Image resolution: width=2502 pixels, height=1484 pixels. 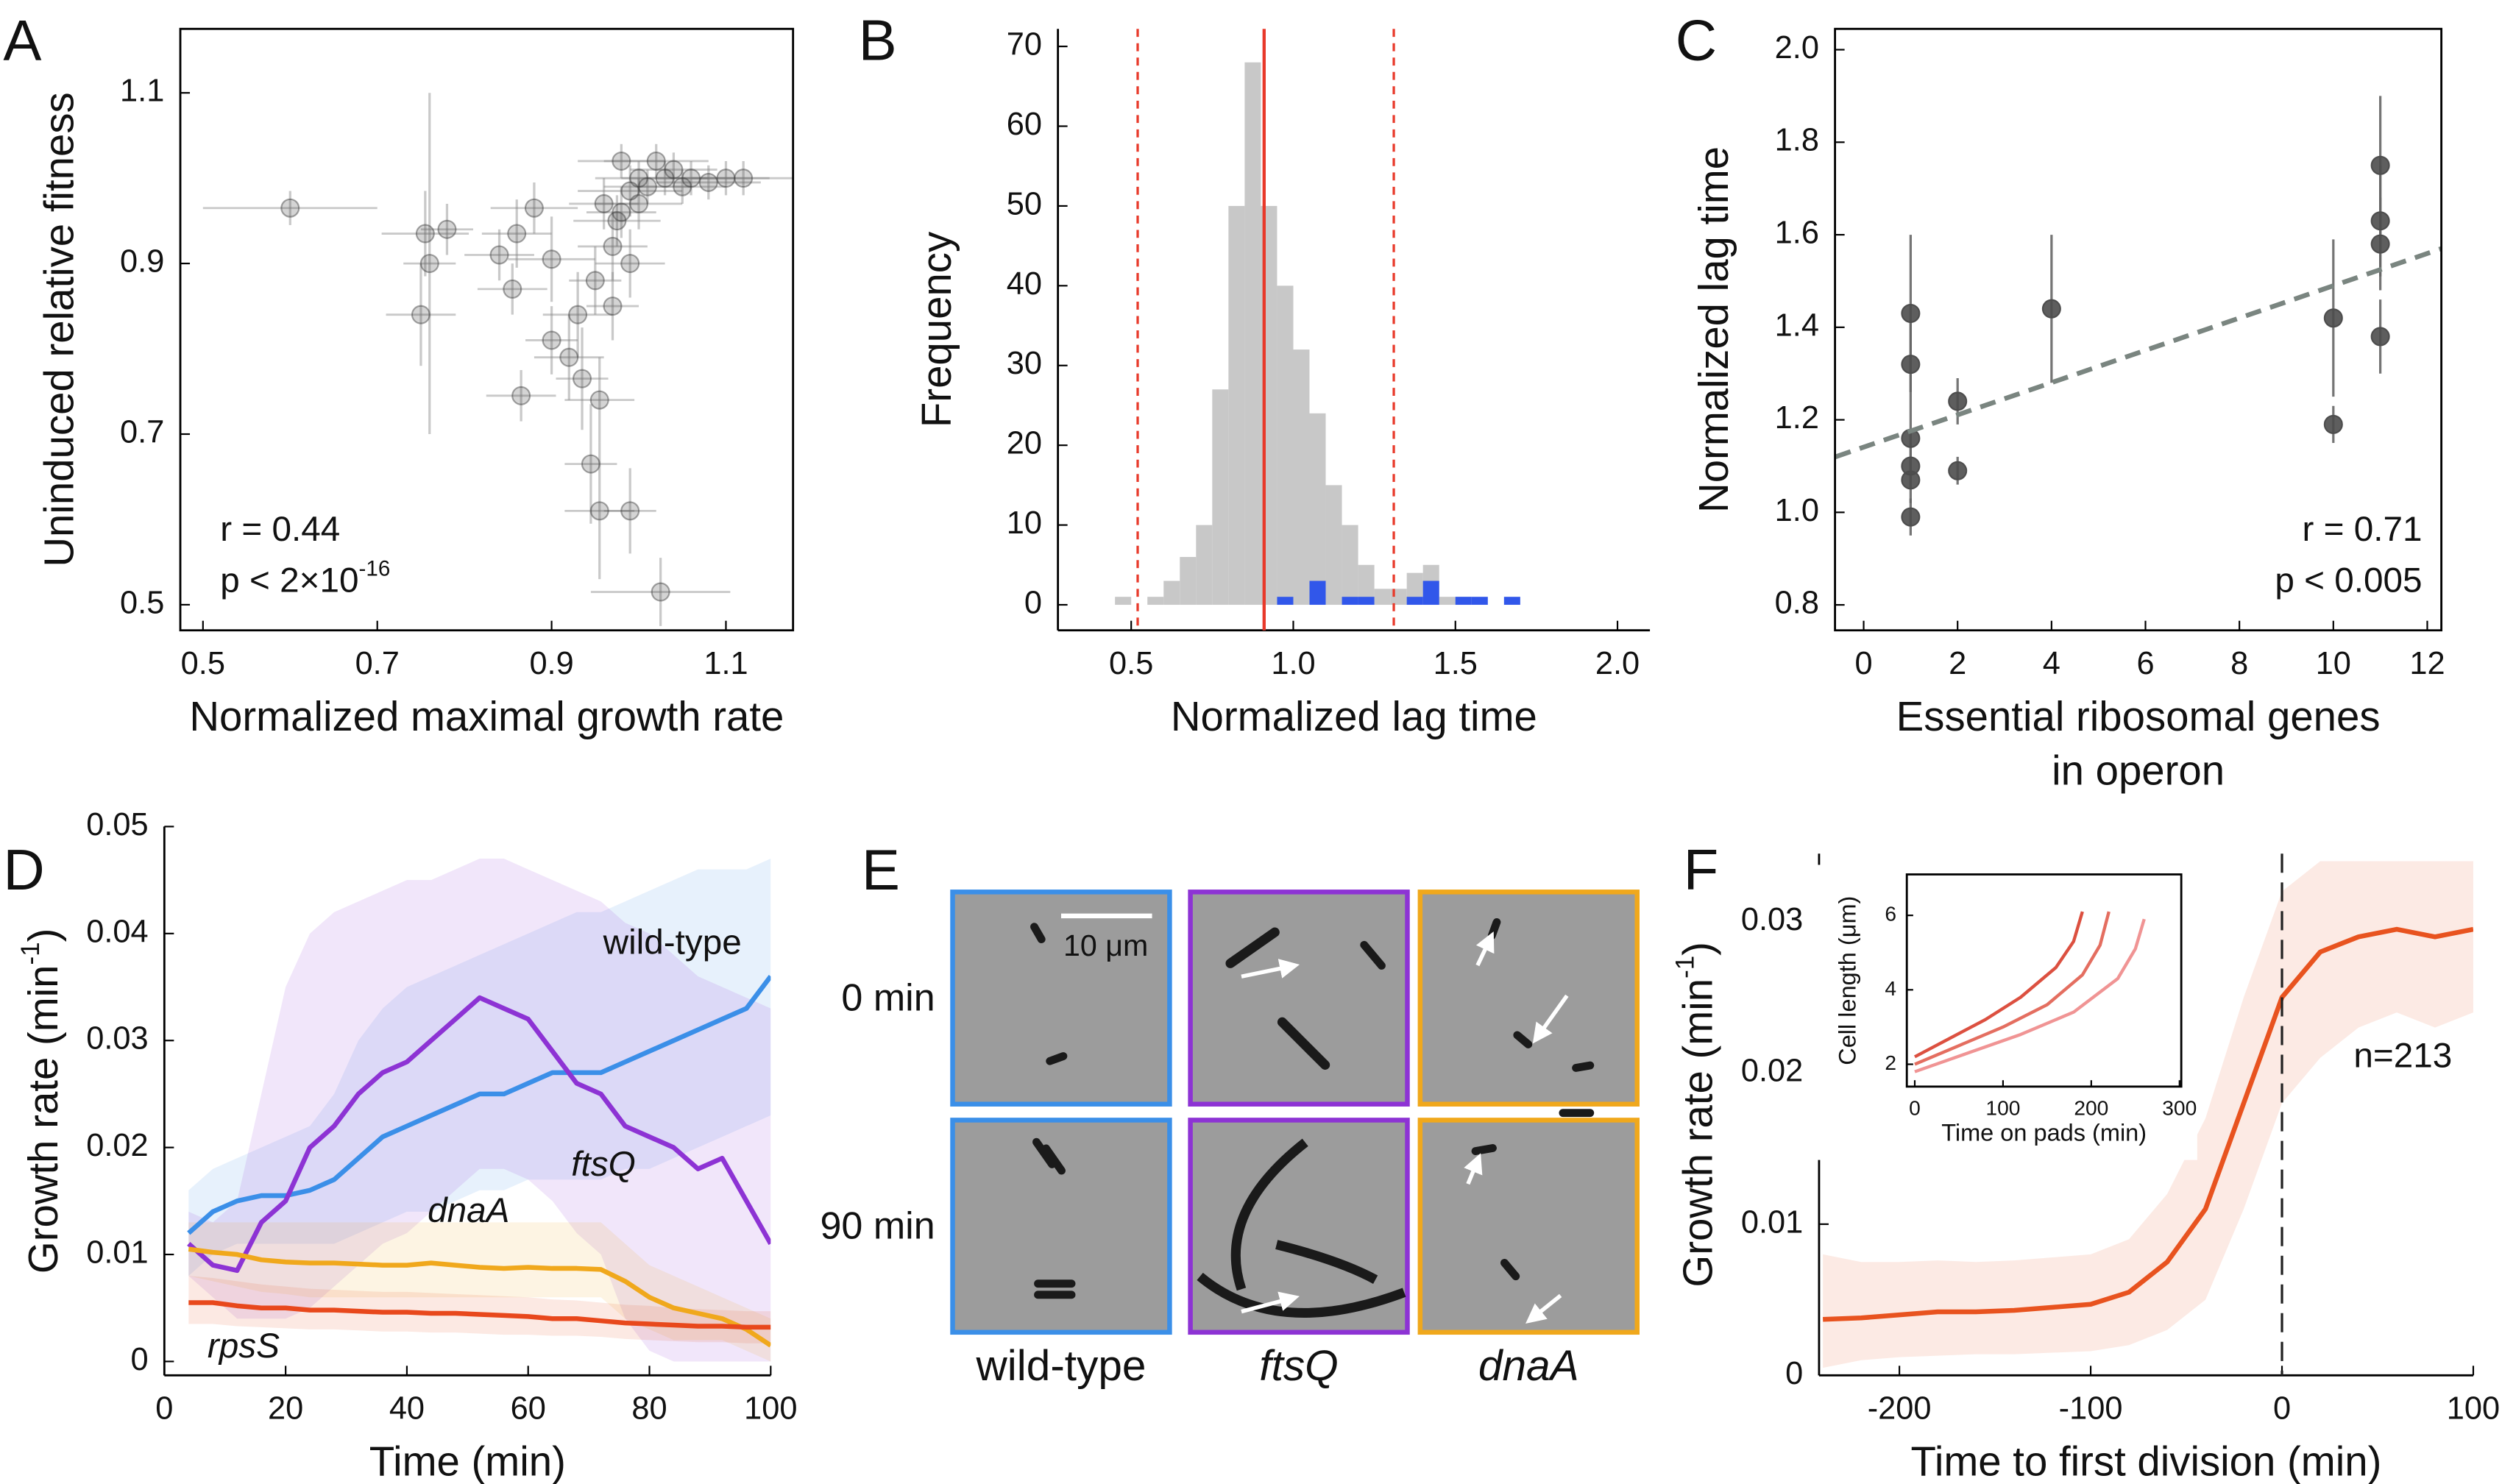 What do you see at coordinates (2333, 663) in the screenshot?
I see `x-tick-label: 10` at bounding box center [2333, 663].